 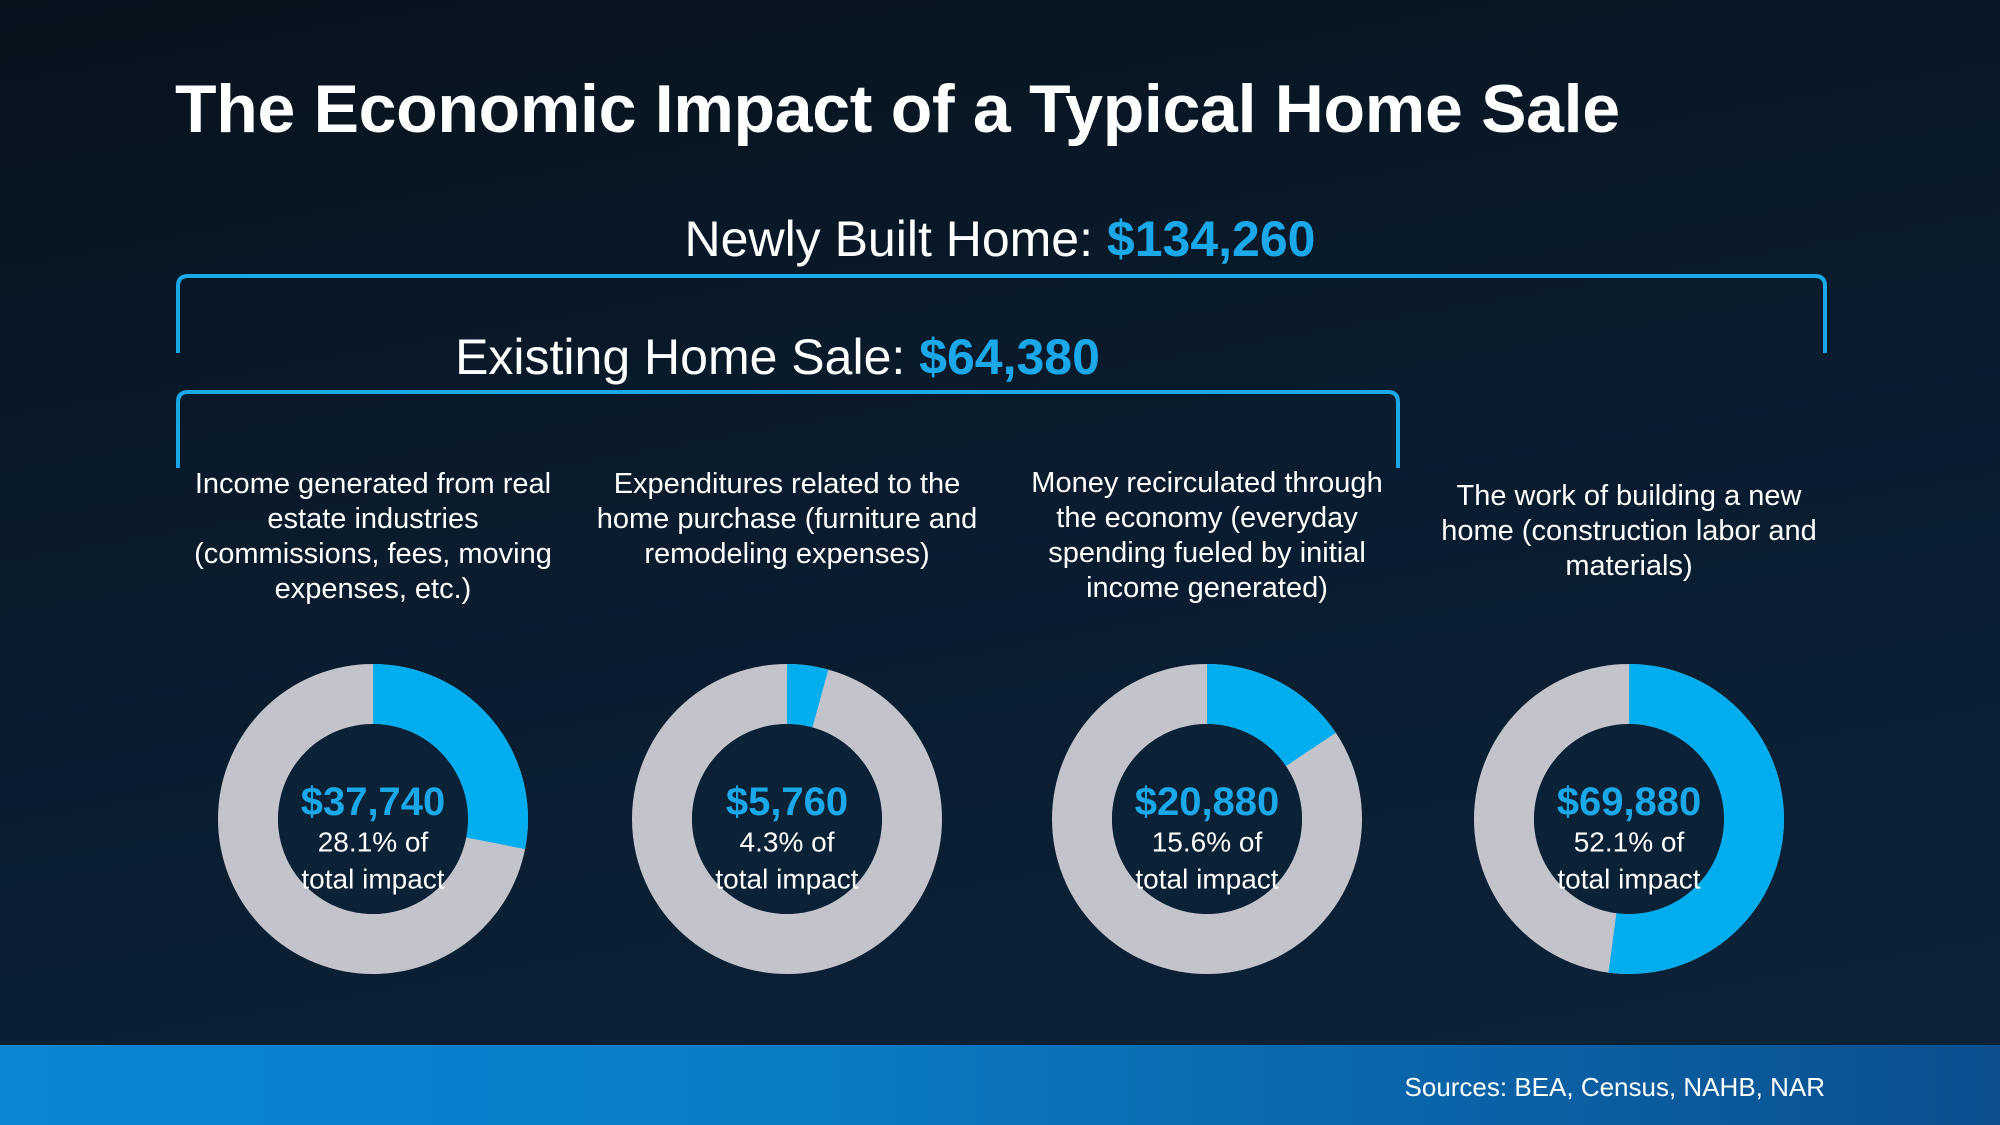 What do you see at coordinates (1207, 802) in the screenshot?
I see `donut-amount-label-3: $20,880` at bounding box center [1207, 802].